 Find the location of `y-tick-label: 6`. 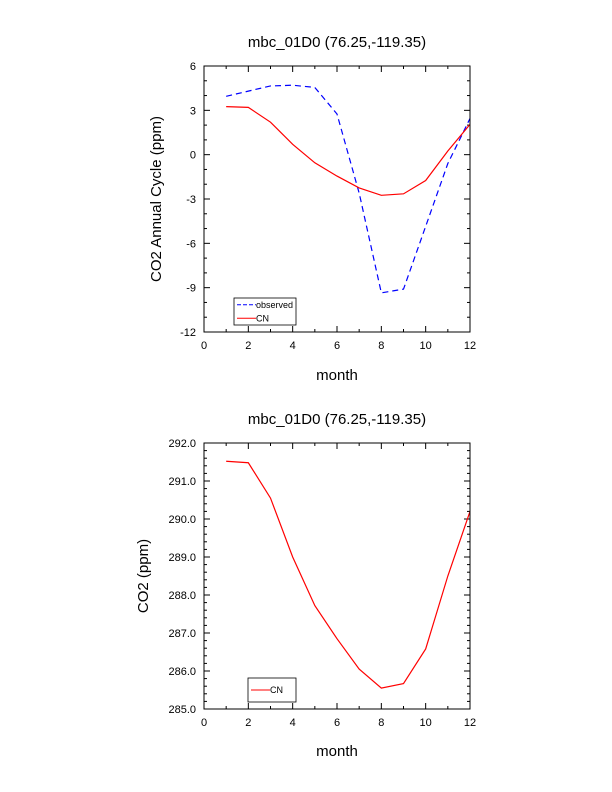

y-tick-label: 6 is located at coordinates (193, 67).